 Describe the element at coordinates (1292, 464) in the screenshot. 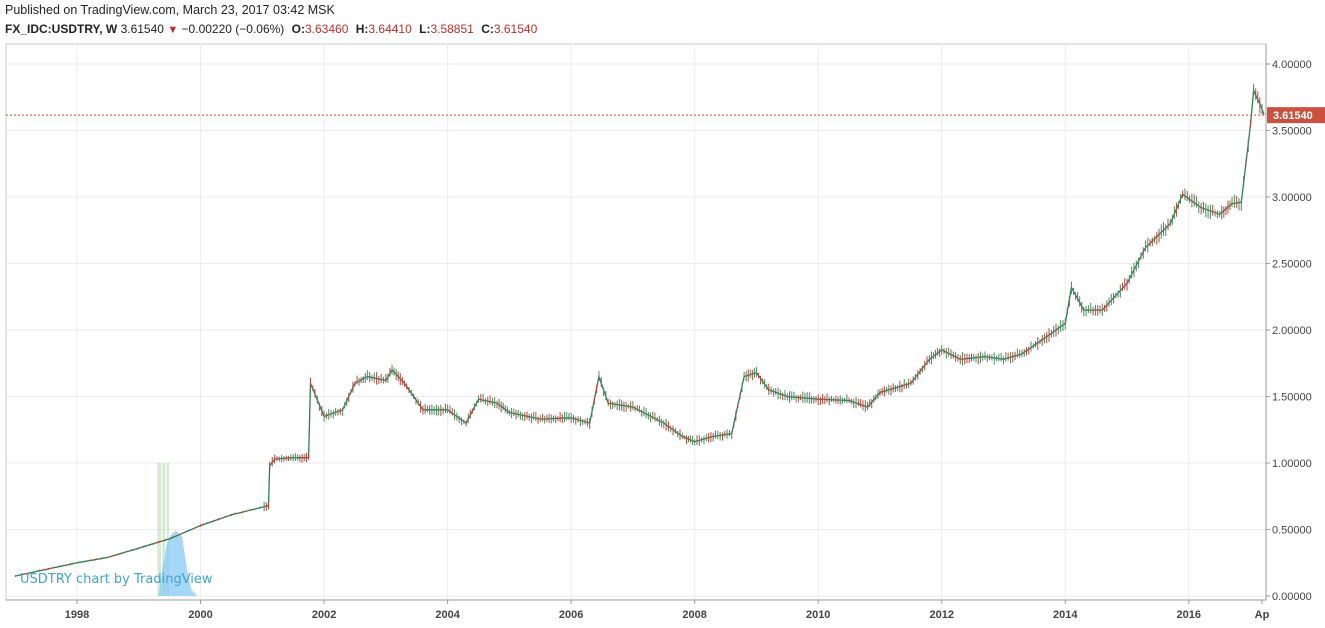

I see `y-tick-label: 1.00000` at that location.